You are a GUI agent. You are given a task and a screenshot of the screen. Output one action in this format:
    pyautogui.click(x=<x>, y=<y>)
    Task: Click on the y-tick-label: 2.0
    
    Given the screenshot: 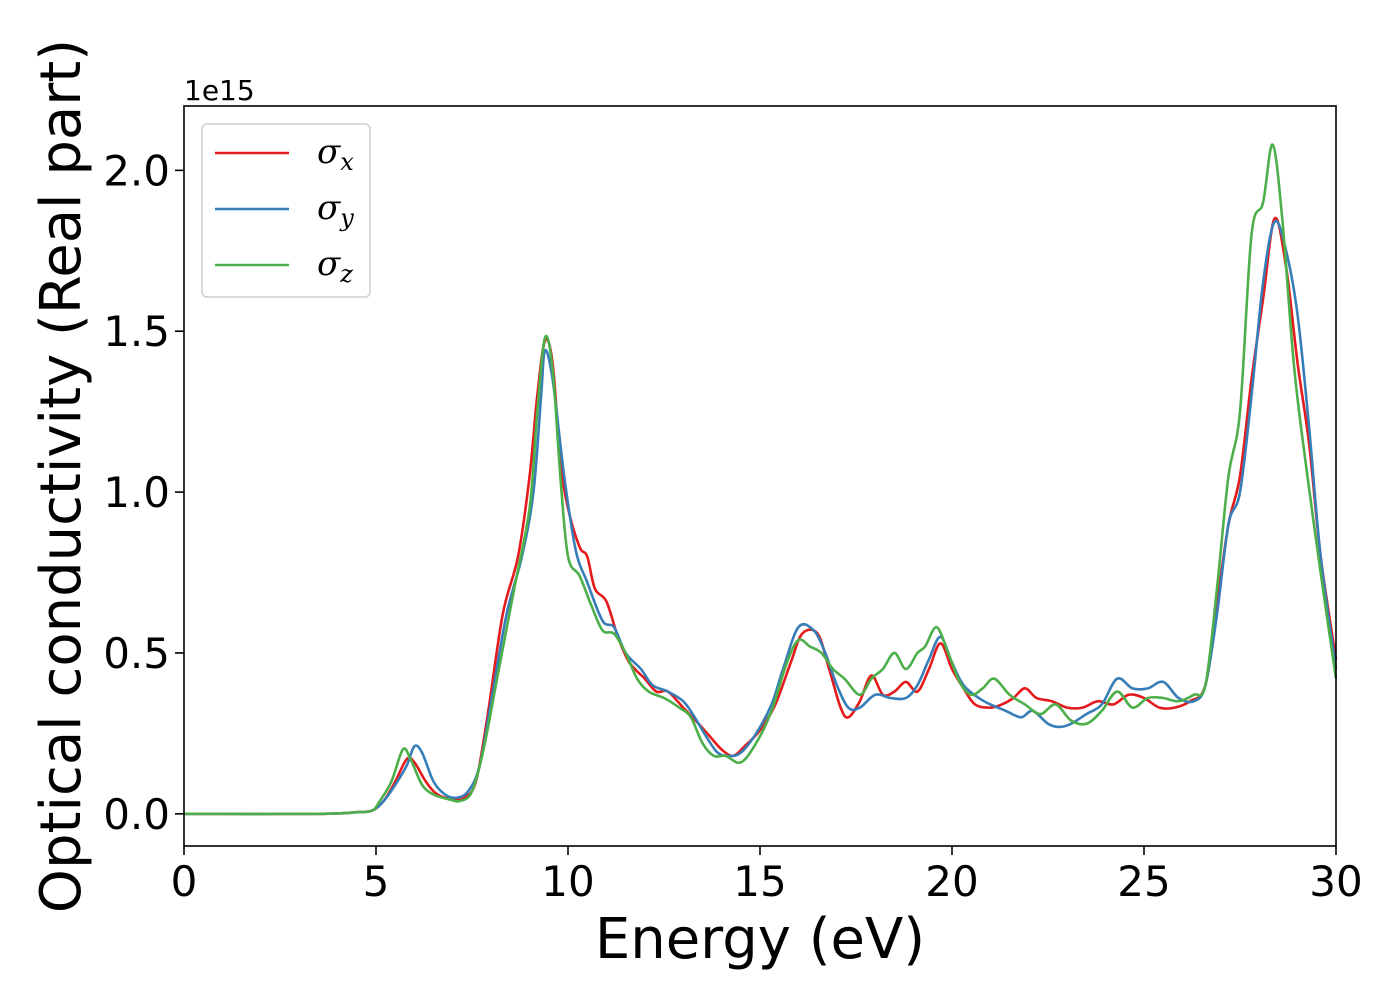 What is the action you would take?
    pyautogui.click(x=136, y=170)
    